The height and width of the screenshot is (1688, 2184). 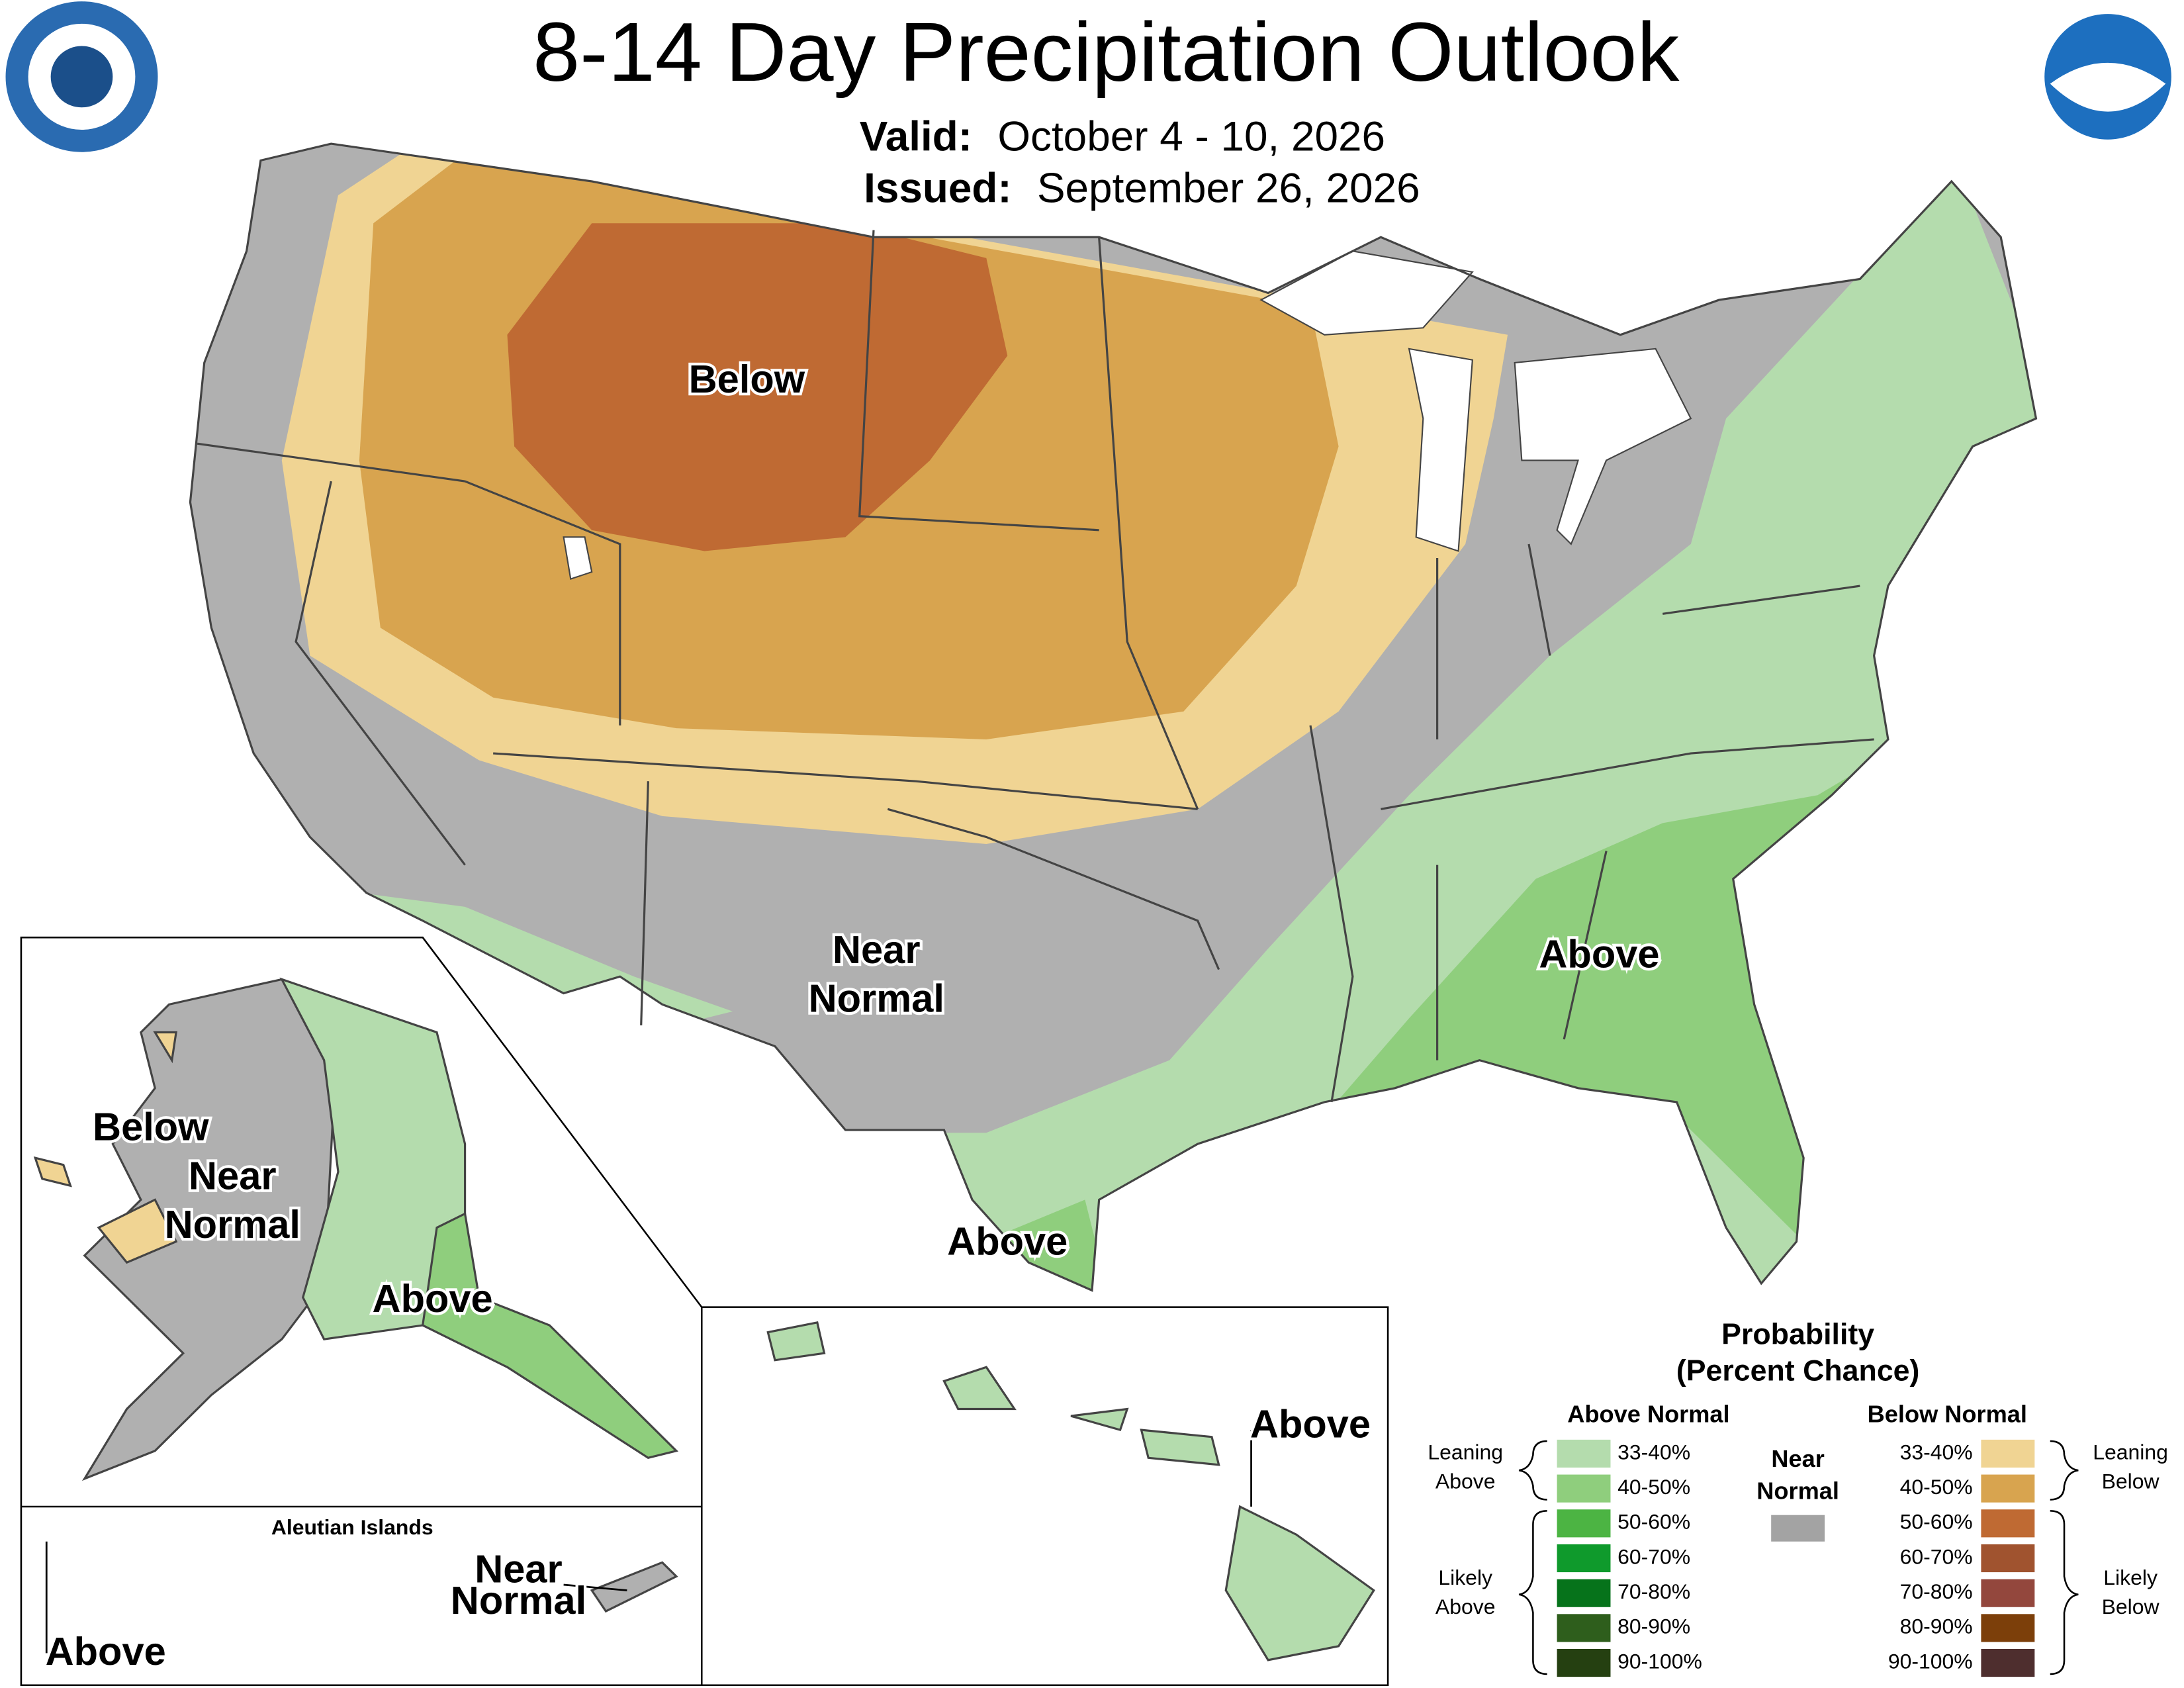 I want to click on aleutian-label: Above, so click(x=106, y=1651).